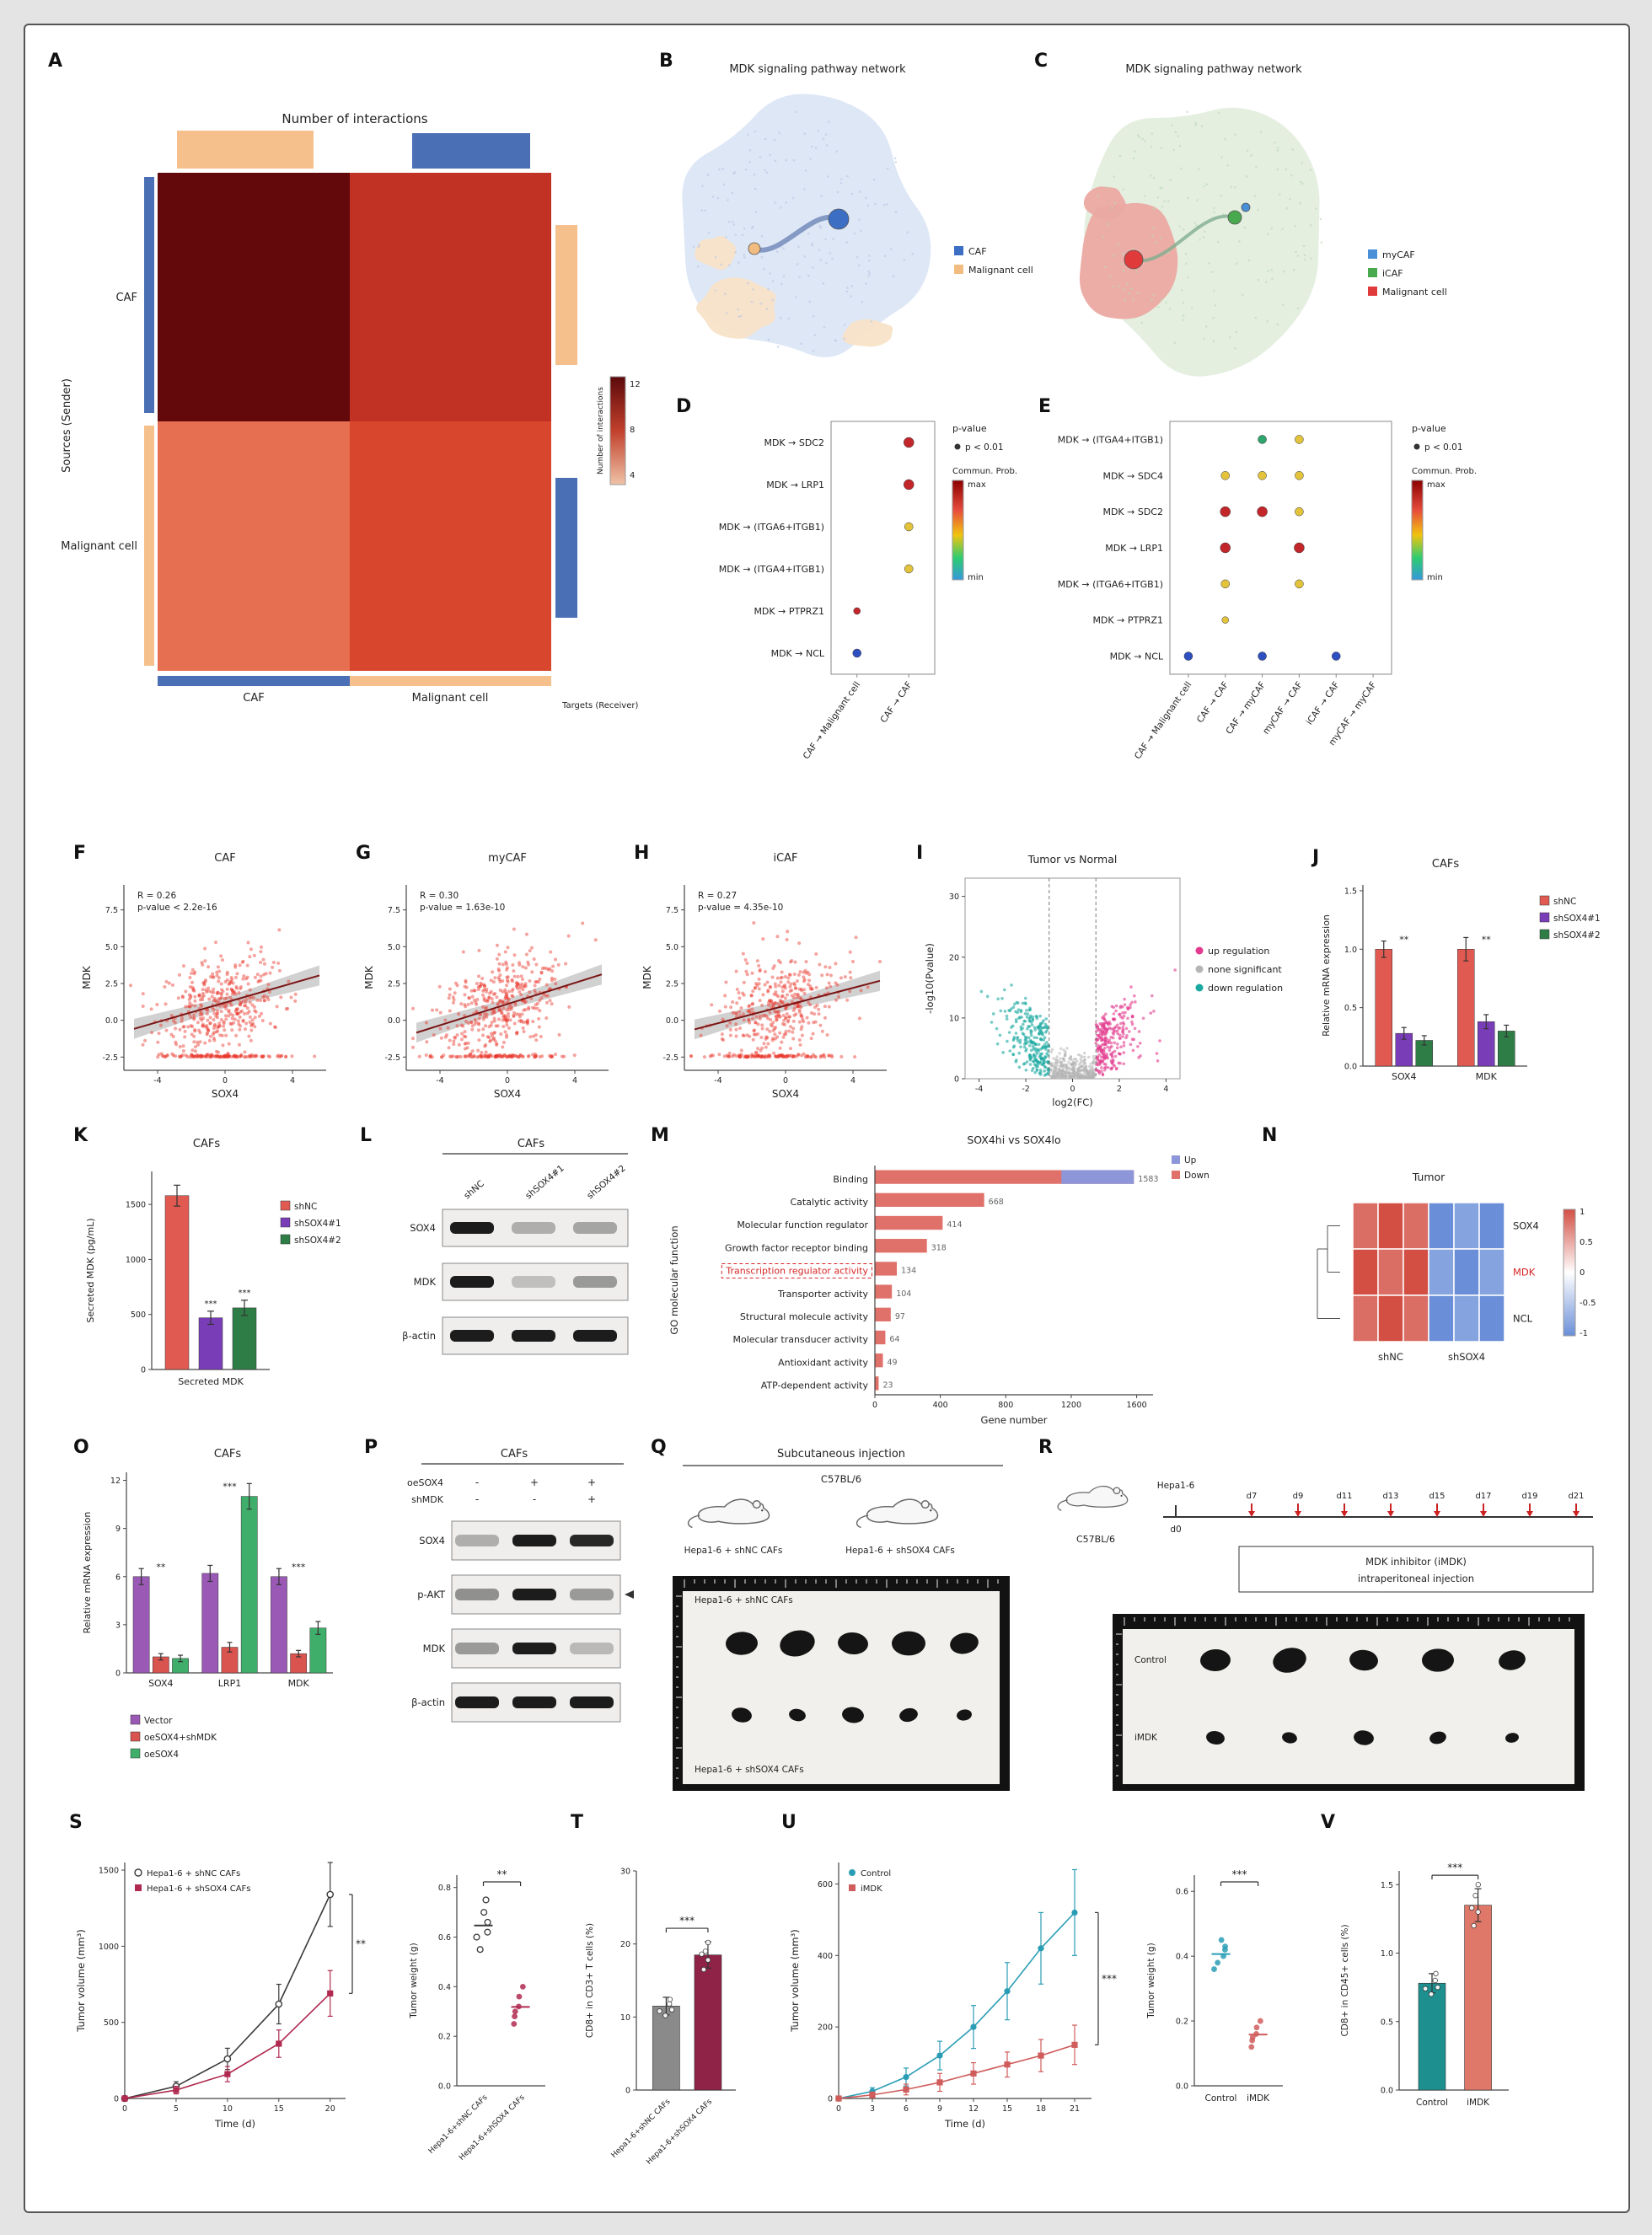  What do you see at coordinates (544, 1182) in the screenshot?
I see `svg-text: shSOX4#1` at bounding box center [544, 1182].